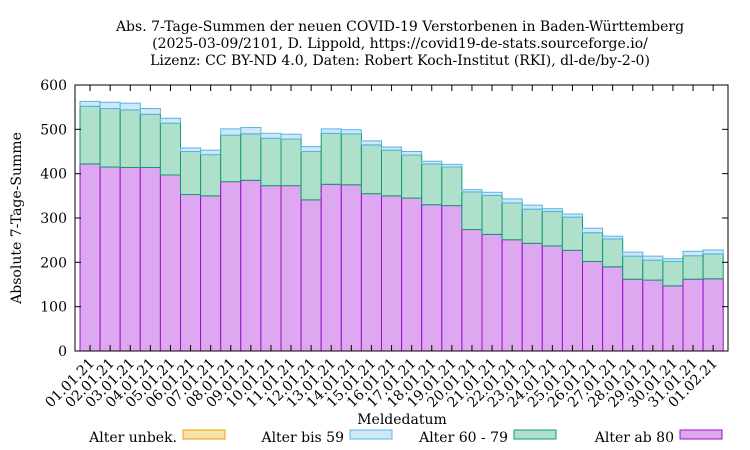  I want to click on bar-alter-bis-59-16.01.21, so click(392, 148).